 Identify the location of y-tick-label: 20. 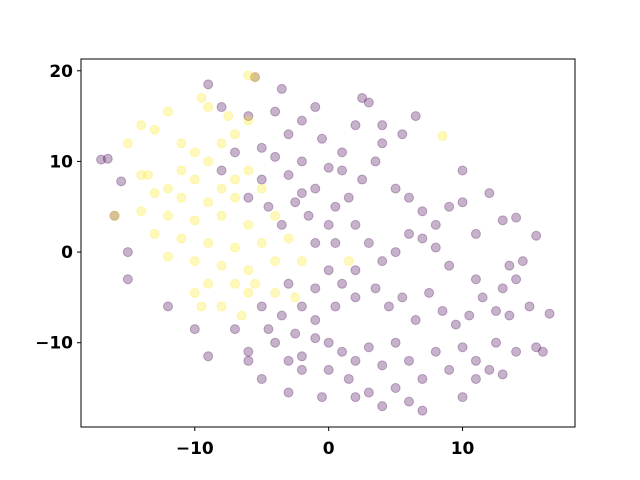
(61, 72).